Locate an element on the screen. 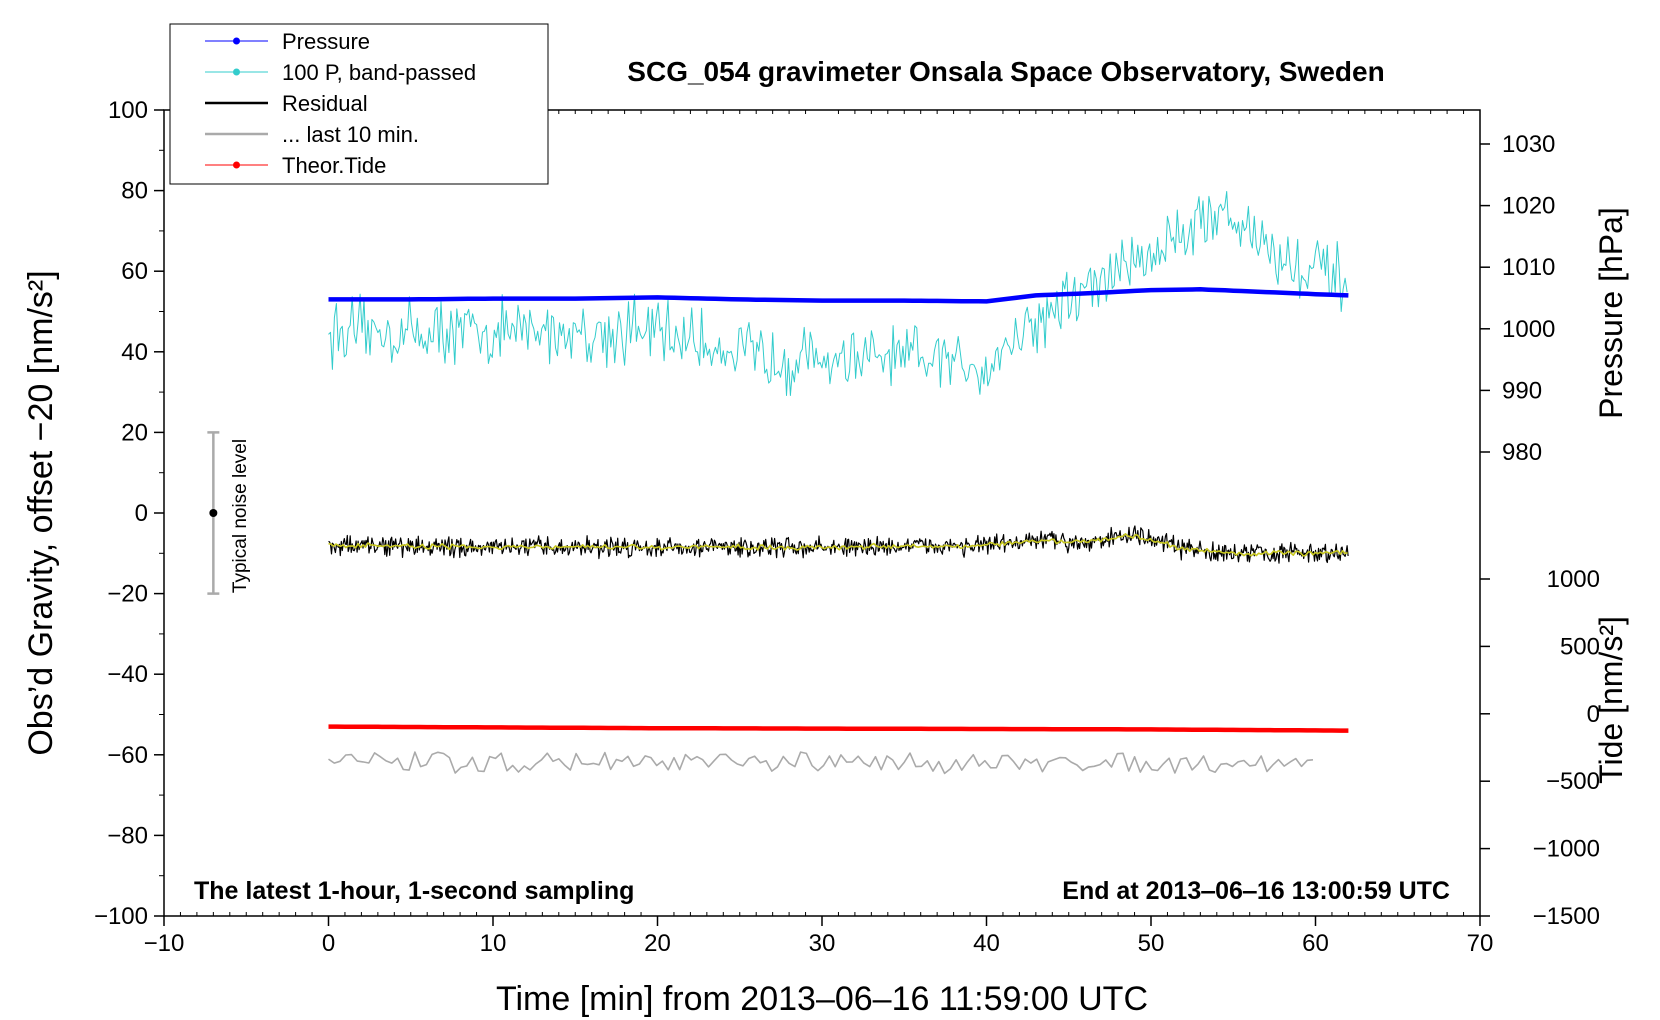 The height and width of the screenshot is (1020, 1660). series-line-residual is located at coordinates (838, 544).